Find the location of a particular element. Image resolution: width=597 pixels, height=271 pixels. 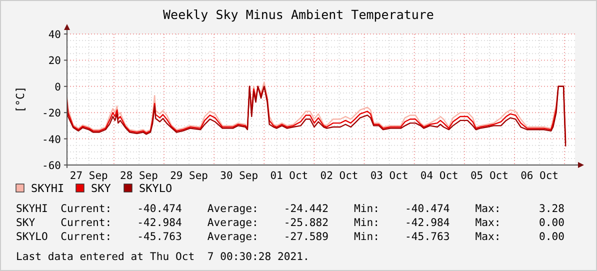

text: SKY Current: -42.984 Average: -25.882 Min: -42.984 Max: 0.00 is located at coordinates (290, 223).